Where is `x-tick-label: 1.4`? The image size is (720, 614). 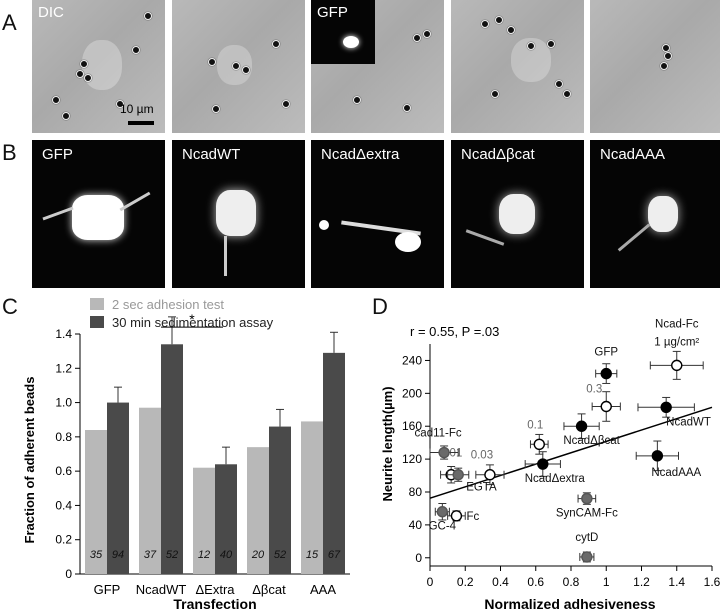 x-tick-label: 1.4 is located at coordinates (676, 582).